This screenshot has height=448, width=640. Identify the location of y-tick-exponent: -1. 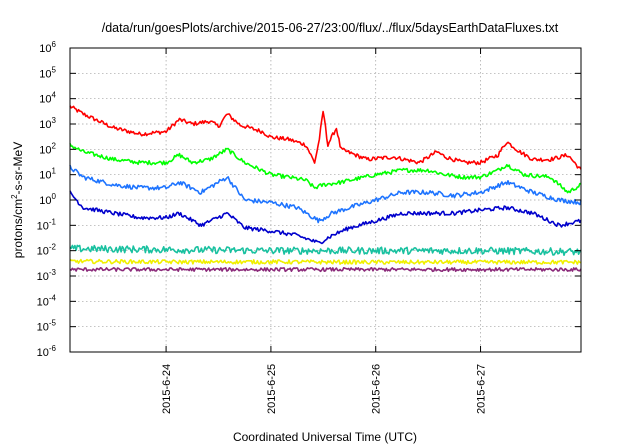
(53, 221).